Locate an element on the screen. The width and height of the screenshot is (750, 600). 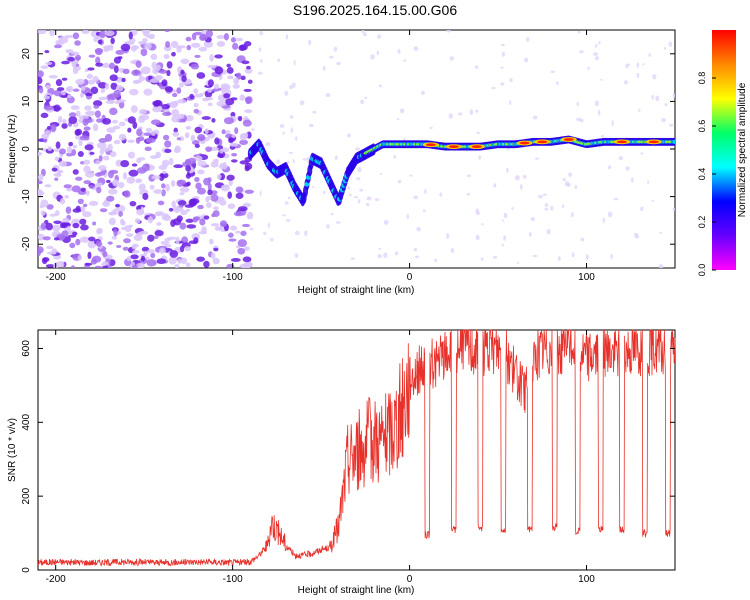
spectrogram-xtick-label: 0 is located at coordinates (410, 277).